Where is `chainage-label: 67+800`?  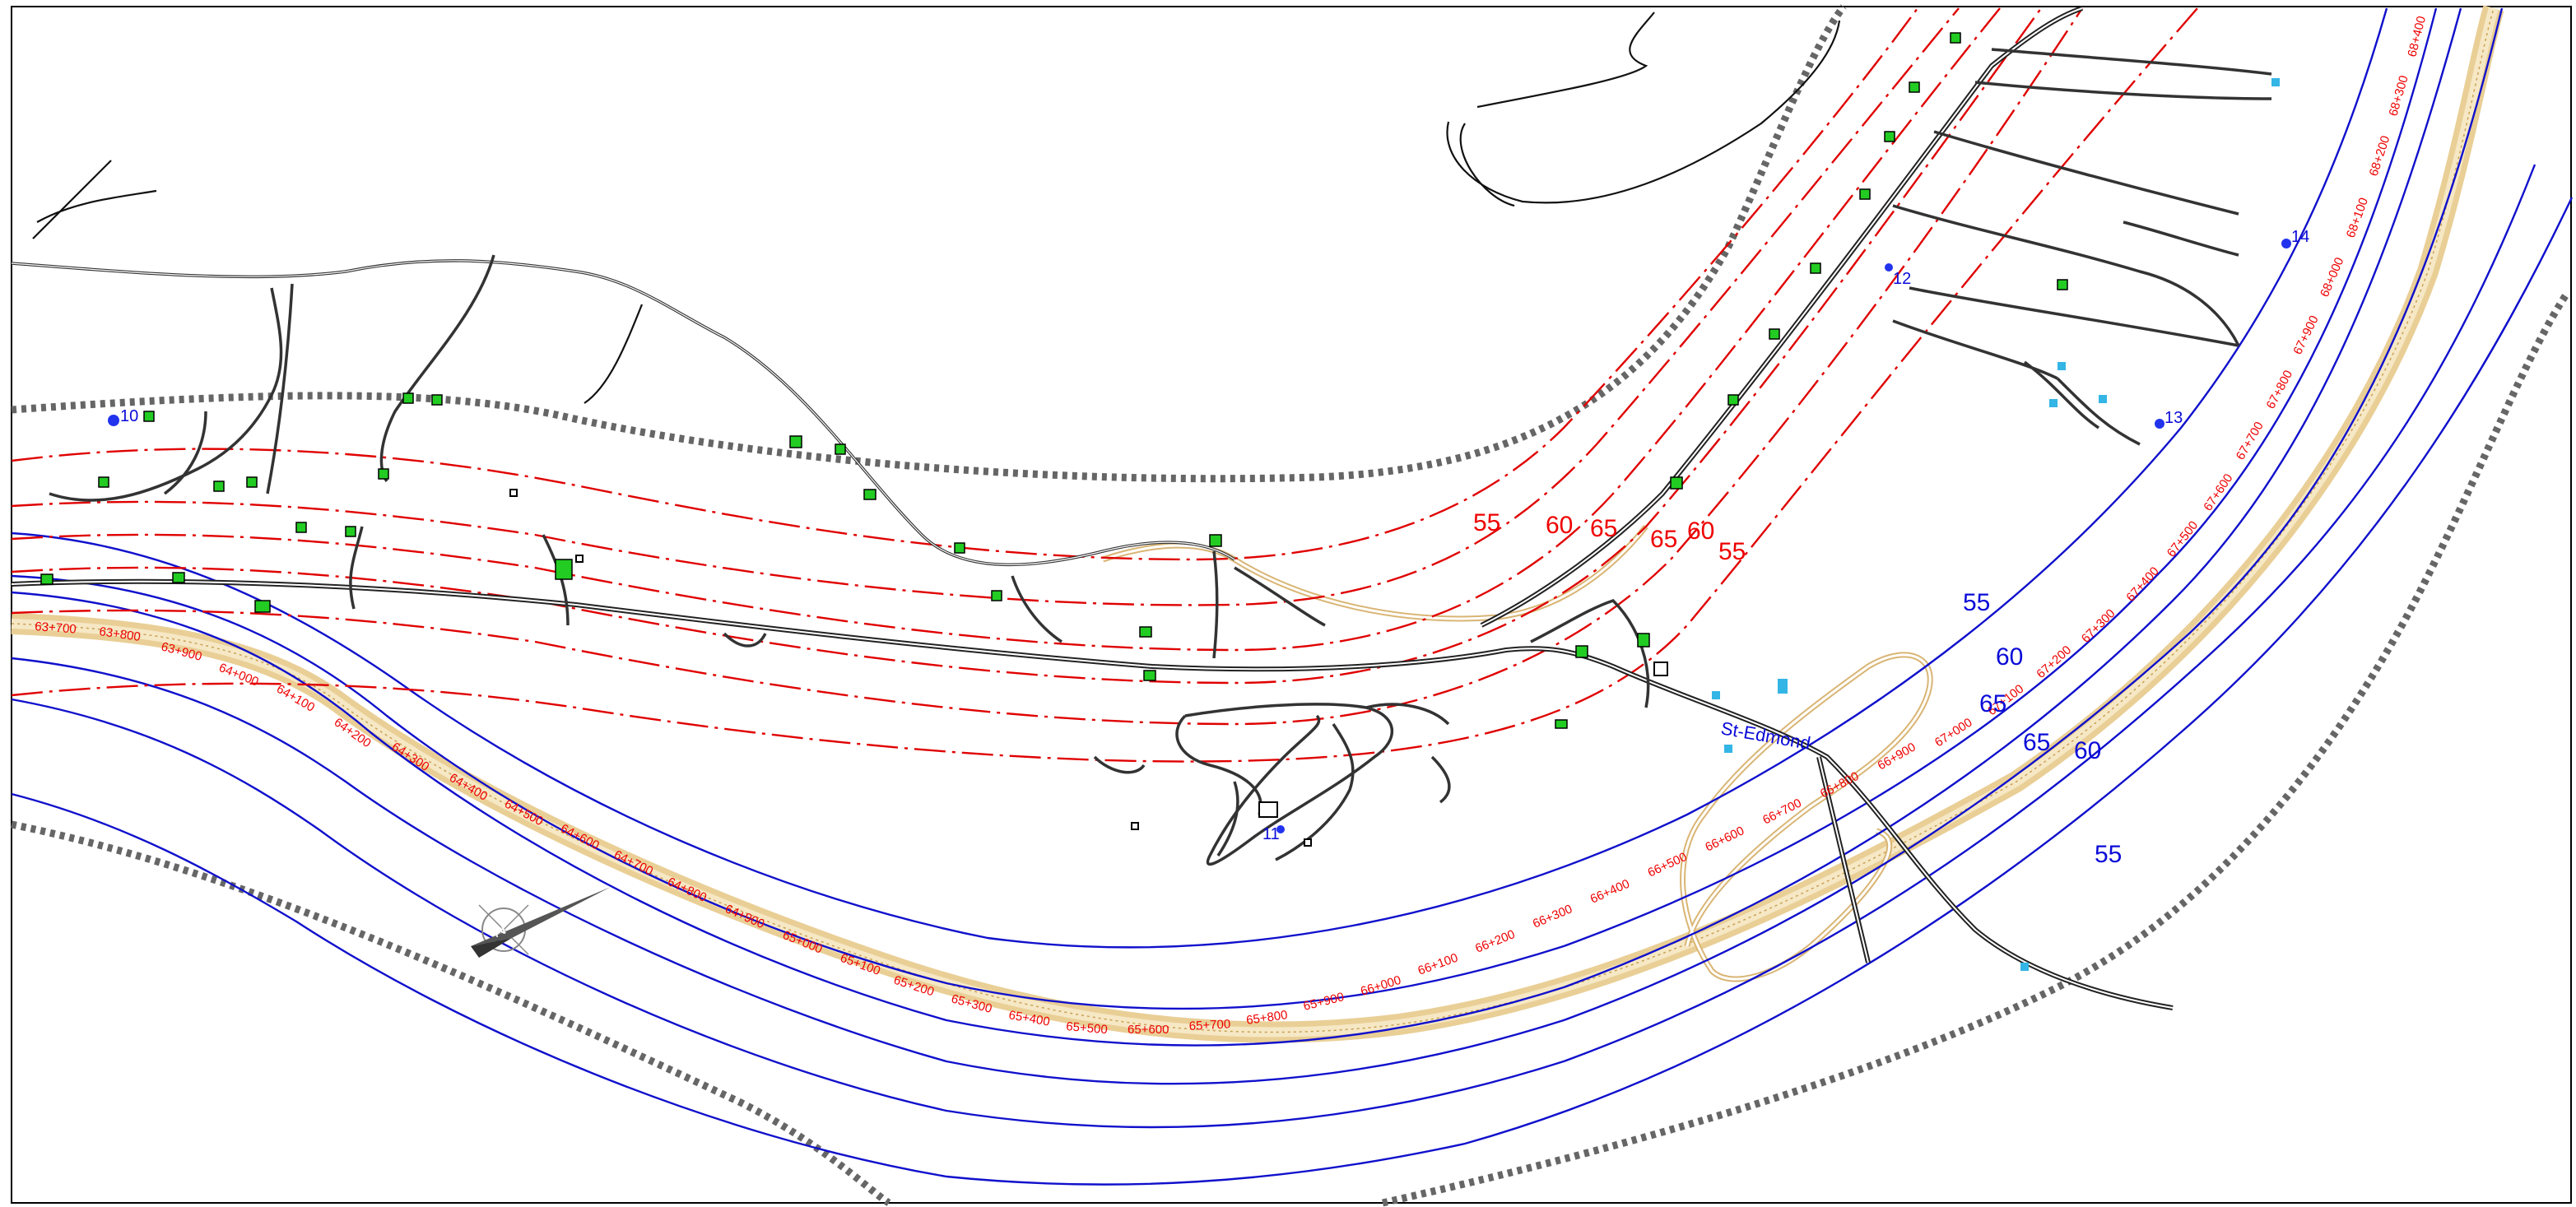
chainage-label: 67+800 is located at coordinates (2280, 389).